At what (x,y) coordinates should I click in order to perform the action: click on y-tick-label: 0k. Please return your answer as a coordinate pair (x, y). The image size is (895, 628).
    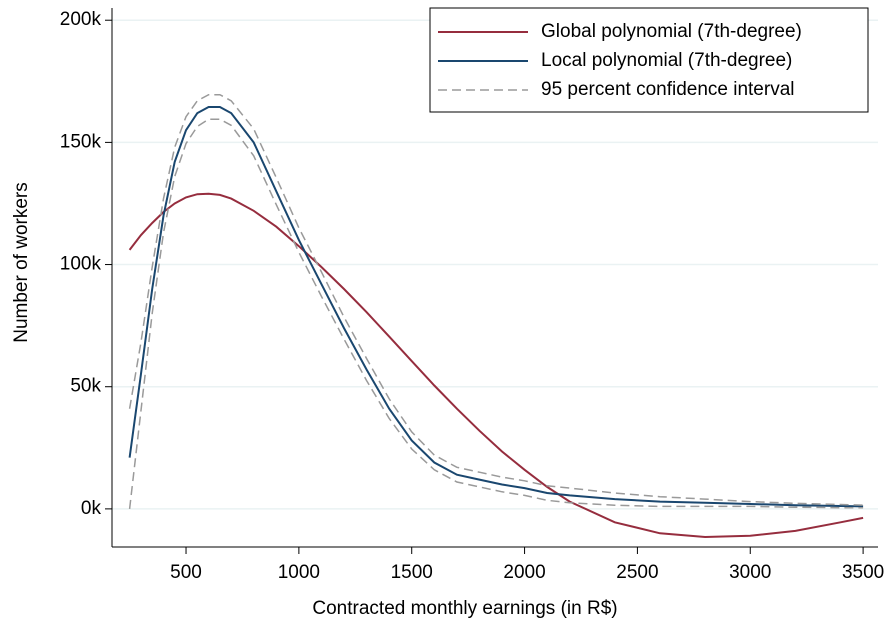
    Looking at the image, I should click on (91, 508).